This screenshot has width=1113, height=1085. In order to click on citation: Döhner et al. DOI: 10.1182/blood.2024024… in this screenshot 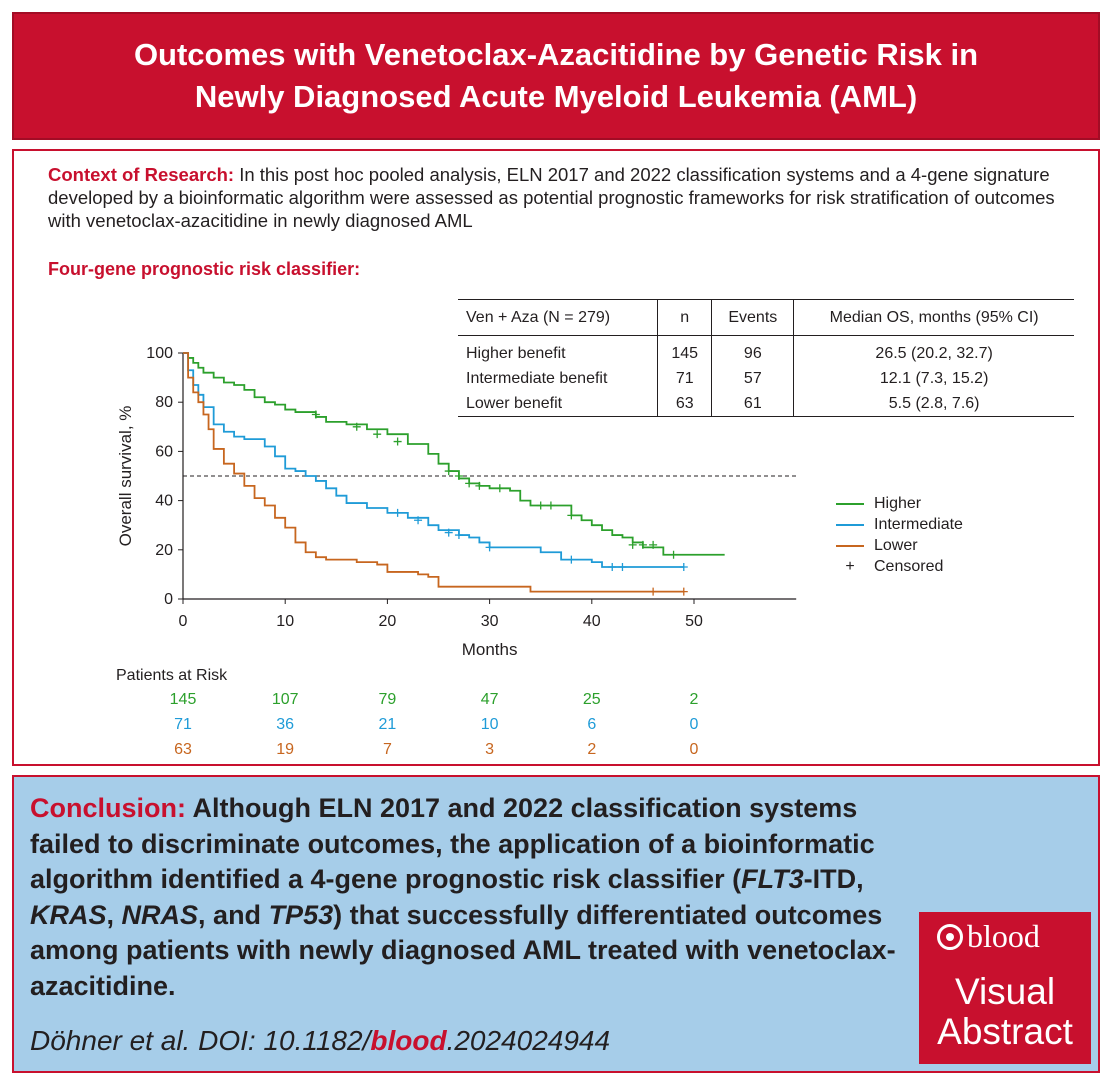, I will do `click(320, 1041)`.